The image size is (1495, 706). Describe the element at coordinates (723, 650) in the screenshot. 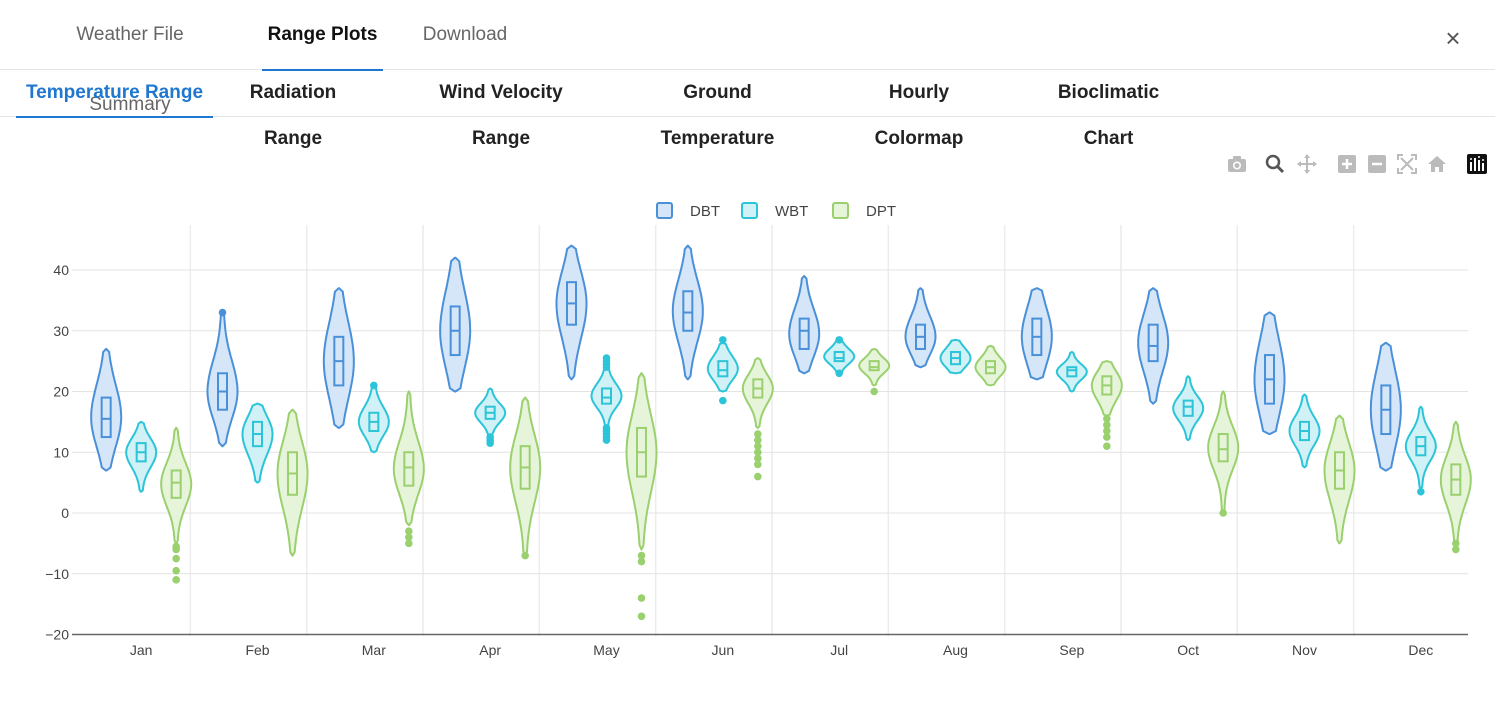

I see `x-tick-label: Jun` at that location.